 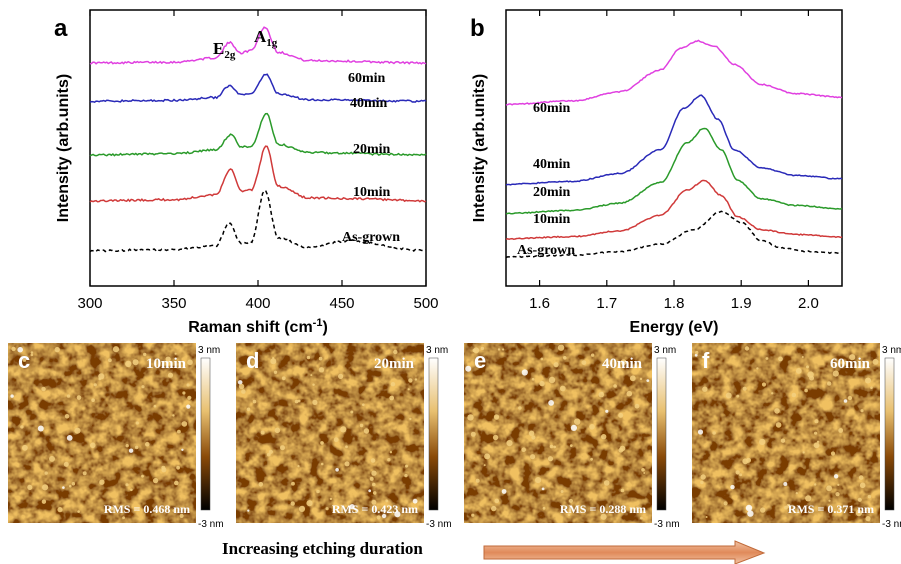 What do you see at coordinates (61, 28) in the screenshot?
I see `panel-a-letter: a` at bounding box center [61, 28].